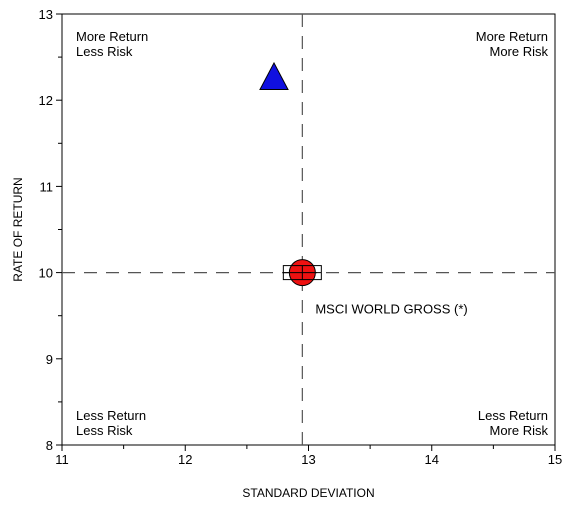 The height and width of the screenshot is (507, 569). I want to click on x-tick-label: 15, so click(555, 459).